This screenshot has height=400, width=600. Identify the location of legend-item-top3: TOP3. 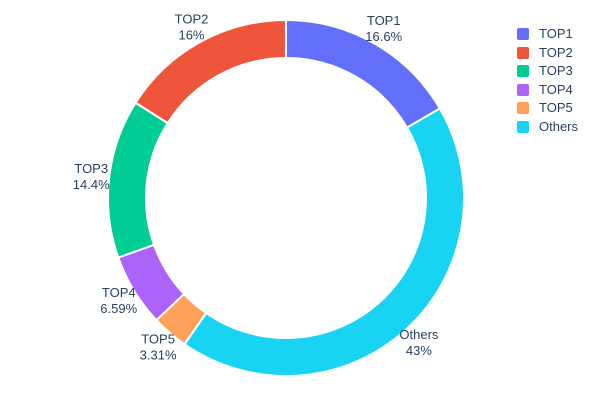
(547, 71).